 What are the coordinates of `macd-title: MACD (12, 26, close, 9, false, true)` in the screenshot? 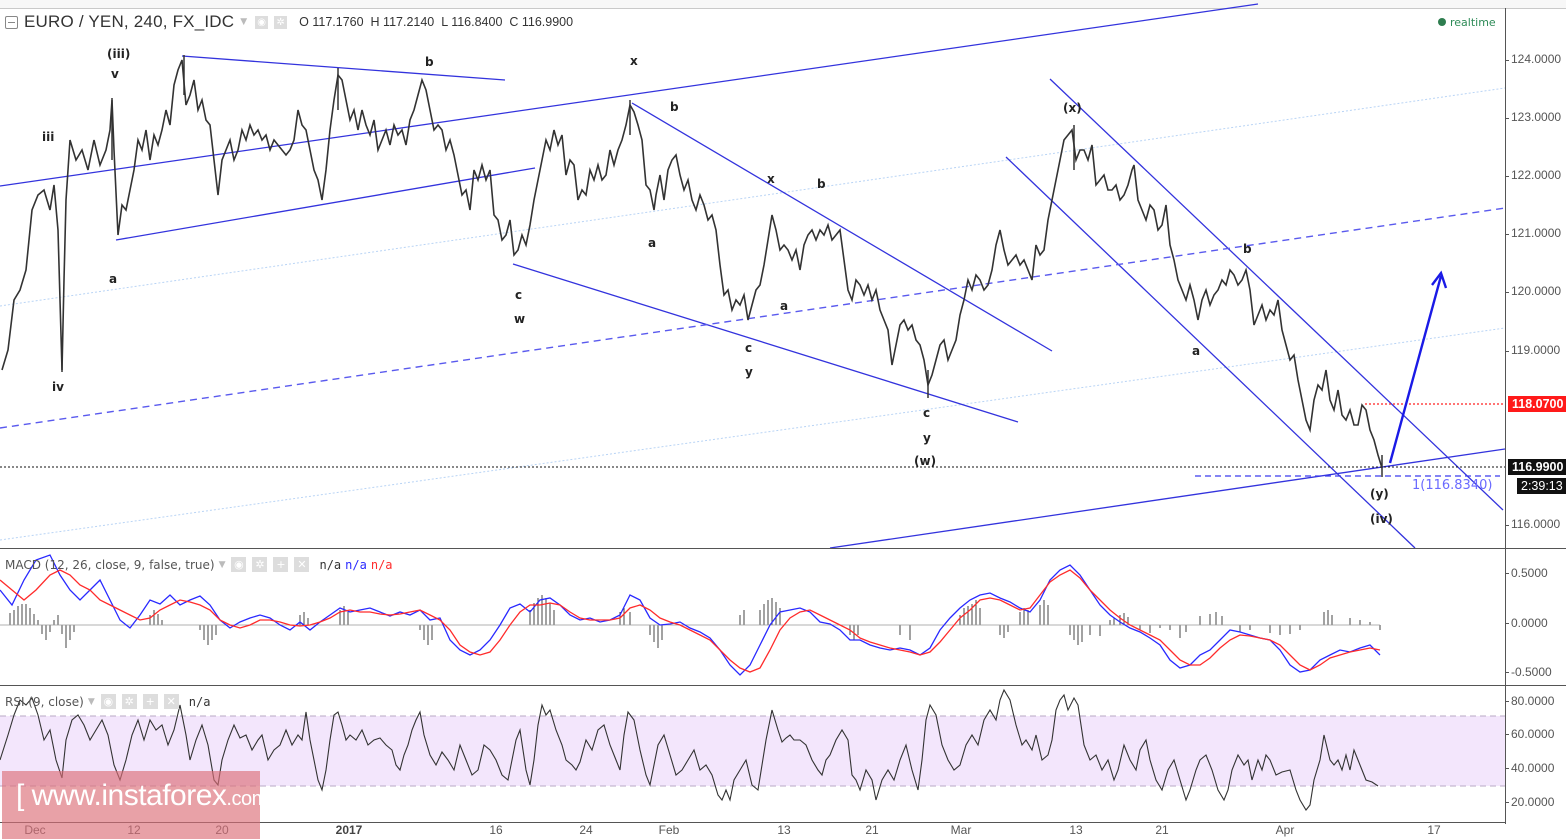 It's located at (110, 564).